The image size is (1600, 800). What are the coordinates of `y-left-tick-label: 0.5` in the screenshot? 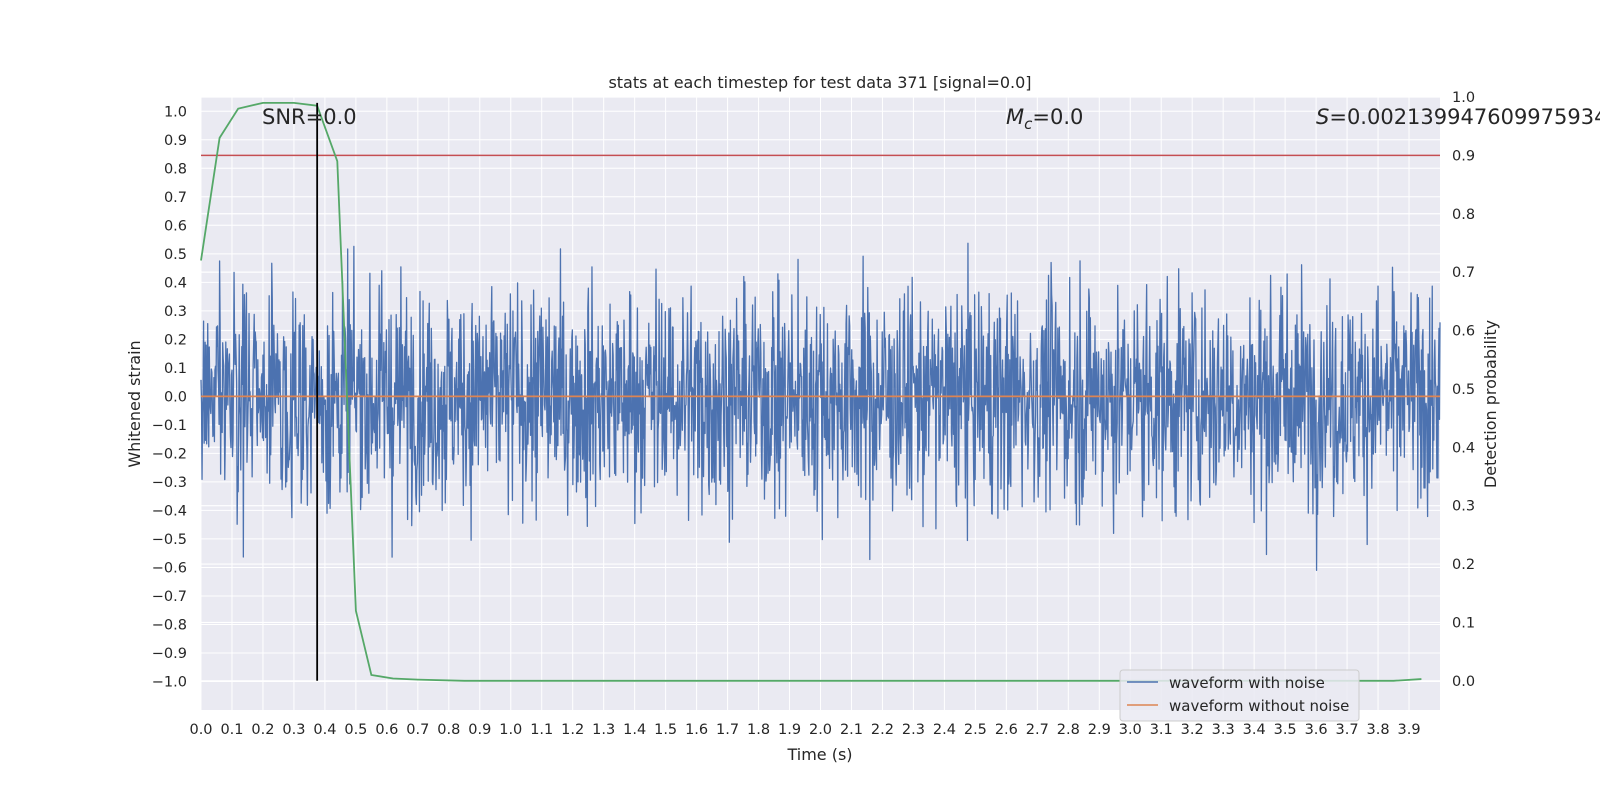 It's located at (175, 255).